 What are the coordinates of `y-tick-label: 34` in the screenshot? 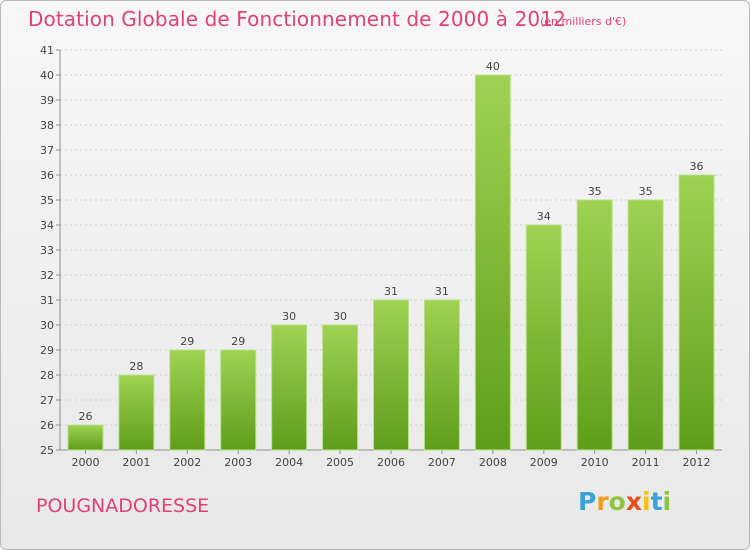 It's located at (47, 225).